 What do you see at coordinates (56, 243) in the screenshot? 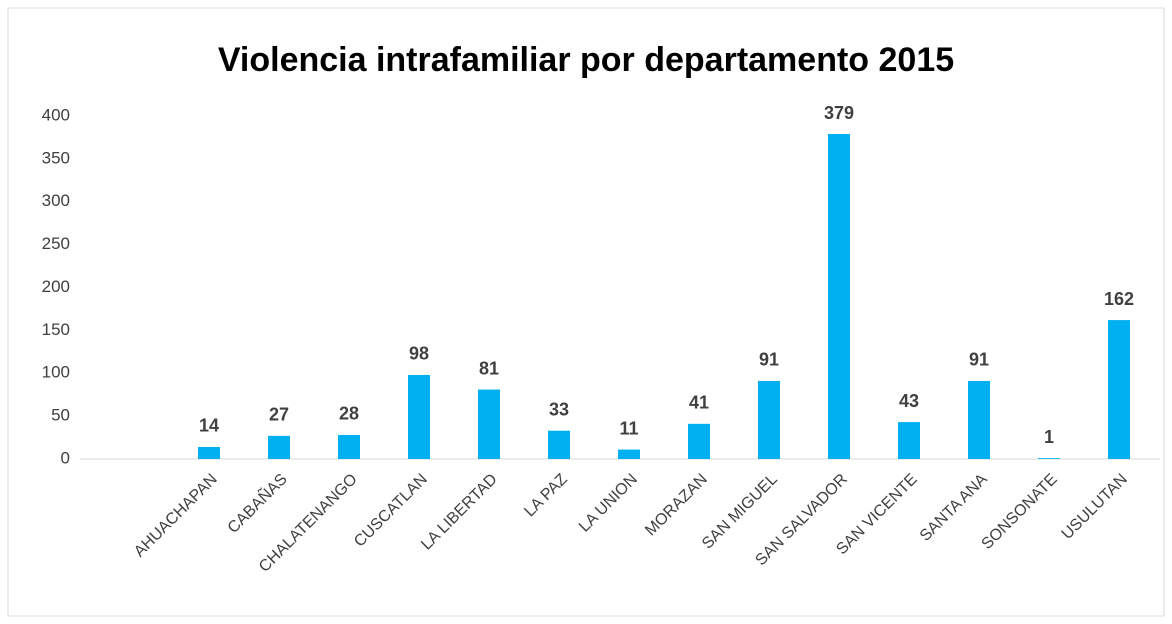
I see `y-tick-label: 250` at bounding box center [56, 243].